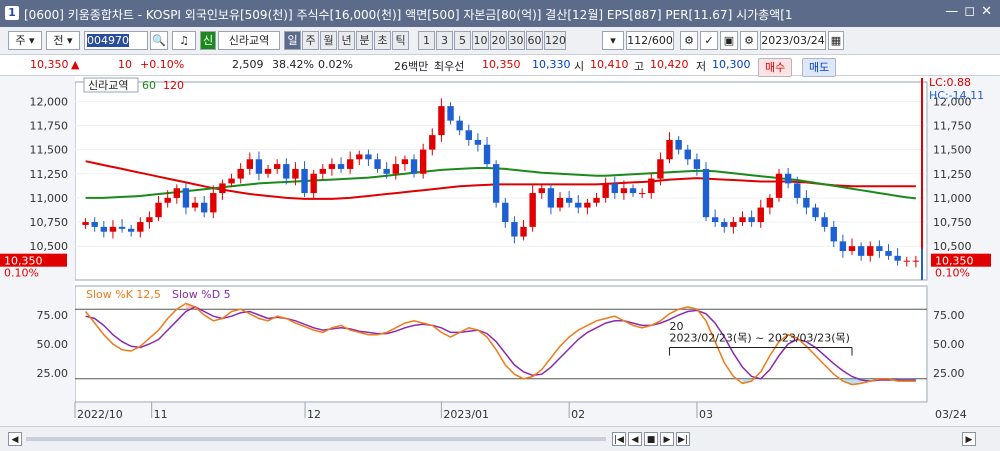 The width and height of the screenshot is (1000, 451). What do you see at coordinates (819, 67) in the screenshot?
I see `sell-button: 매도` at bounding box center [819, 67].